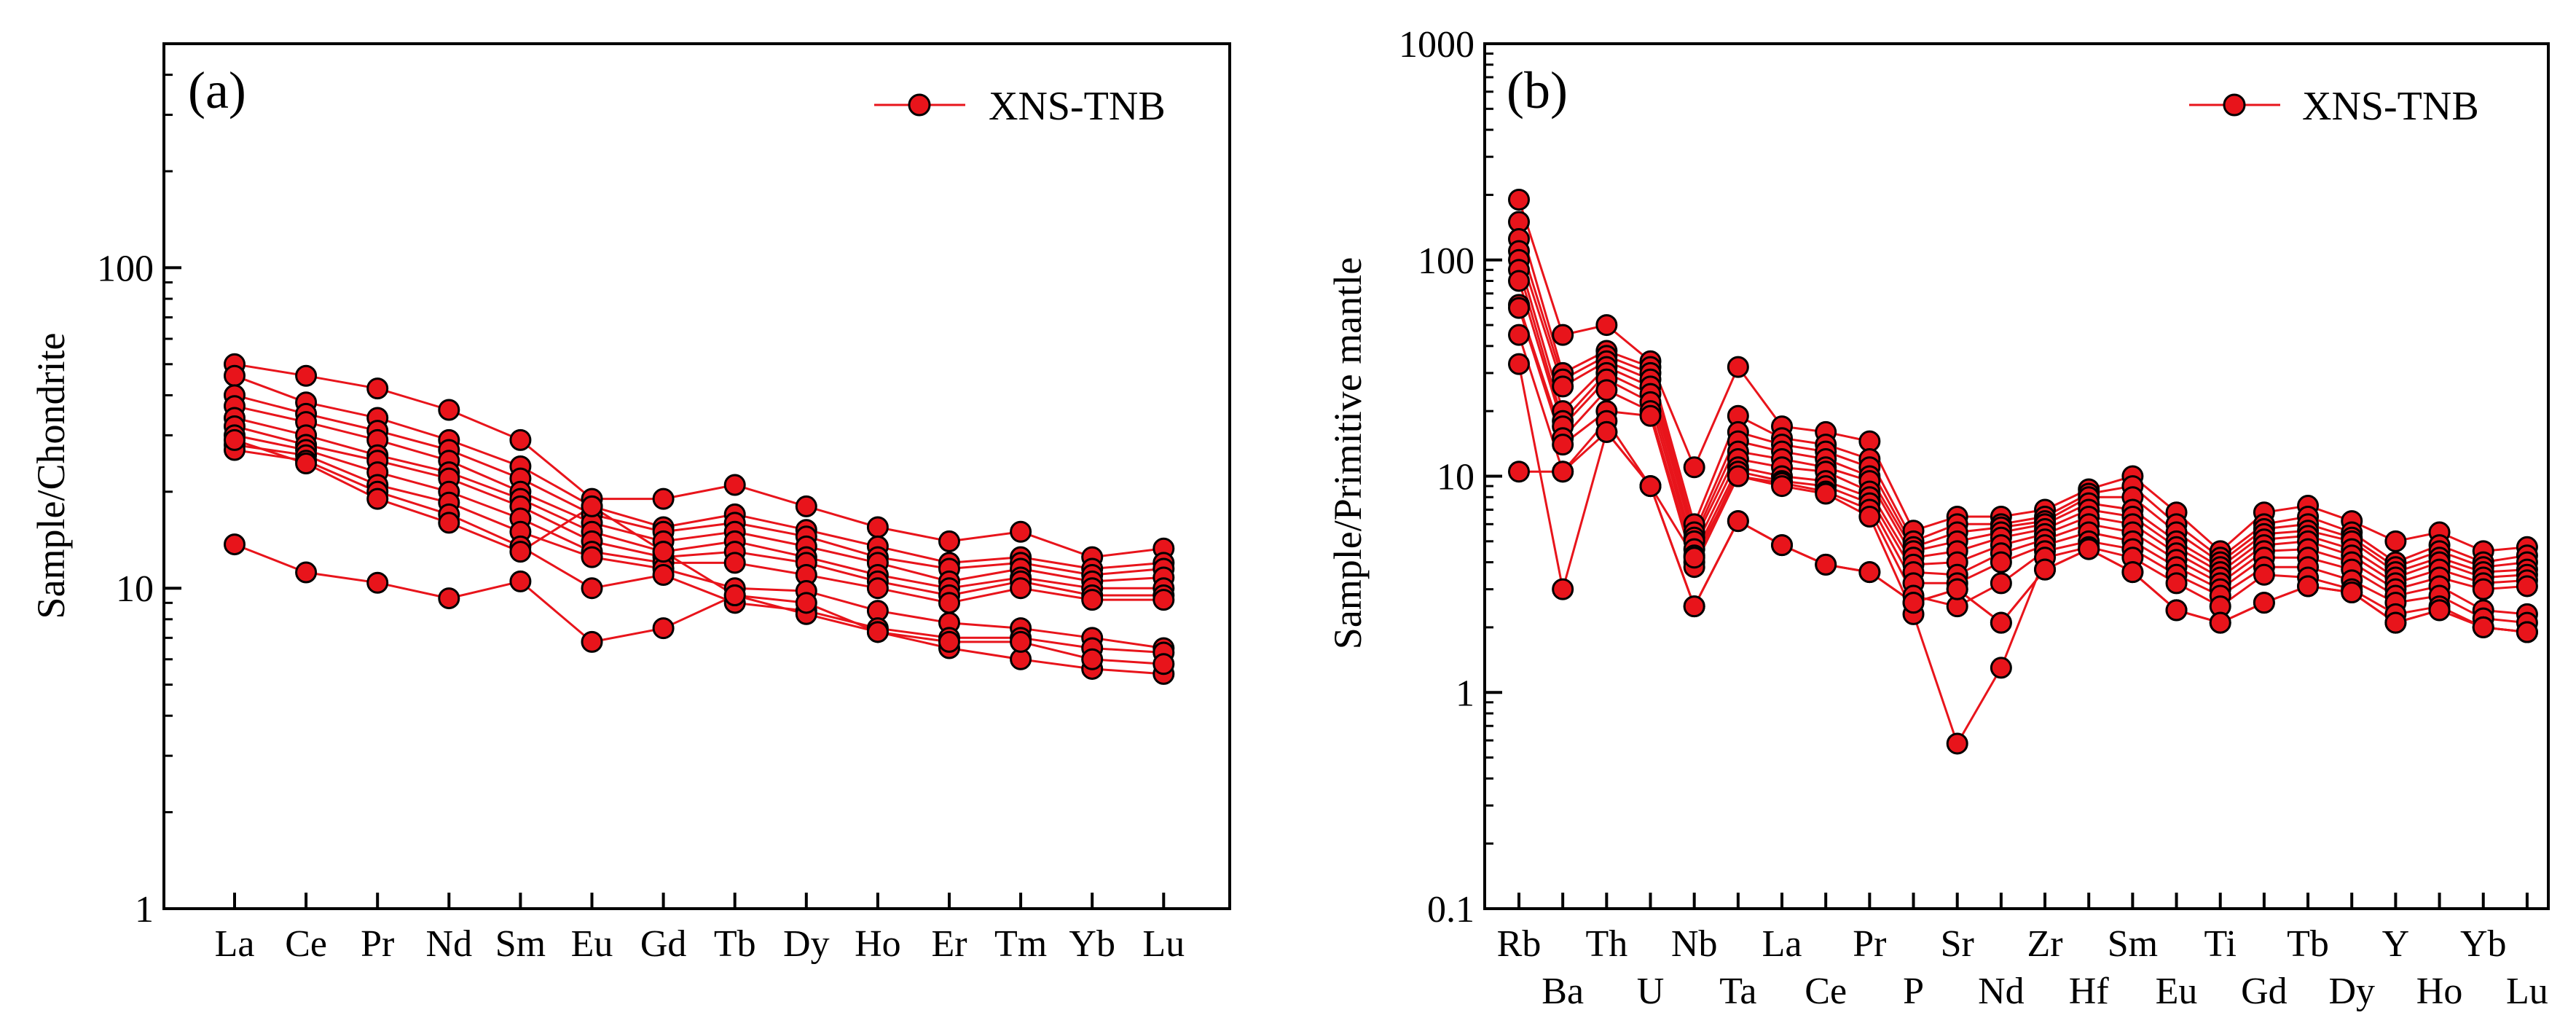  Describe the element at coordinates (1450, 910) in the screenshot. I see `panel-b-y-tick-label: 0.1` at that location.